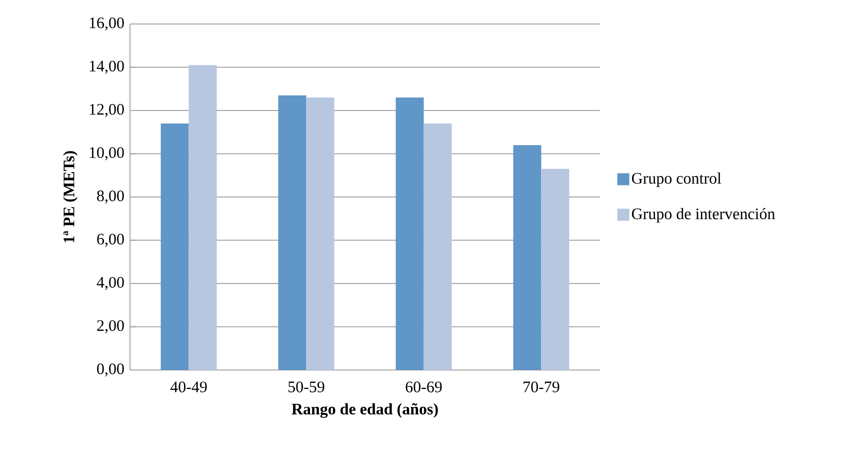  What do you see at coordinates (306, 387) in the screenshot?
I see `x-tick-label: 50-59` at bounding box center [306, 387].